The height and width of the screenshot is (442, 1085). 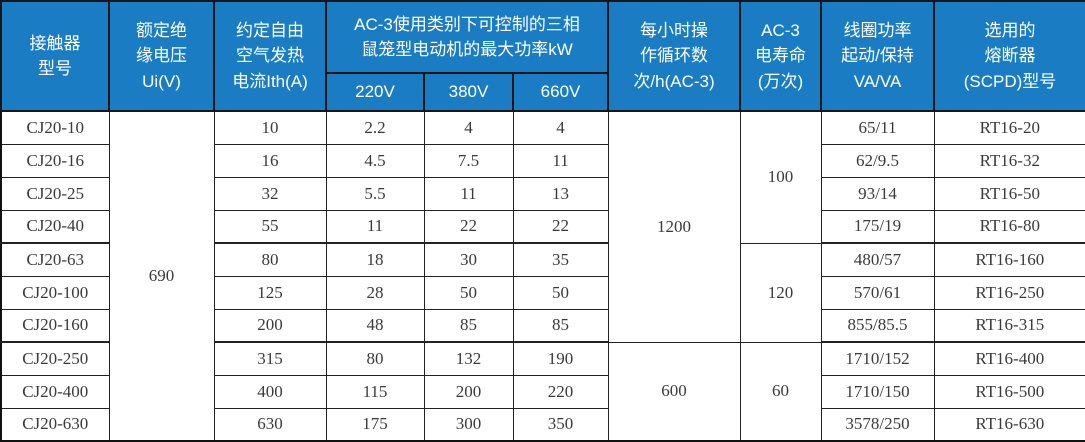 What do you see at coordinates (560, 292) in the screenshot?
I see `cell-power-660v: 50` at bounding box center [560, 292].